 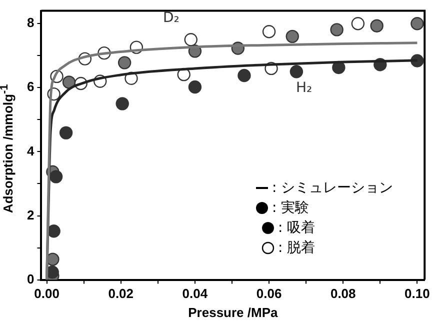 I want to click on annotation: H₂, so click(x=304, y=88).